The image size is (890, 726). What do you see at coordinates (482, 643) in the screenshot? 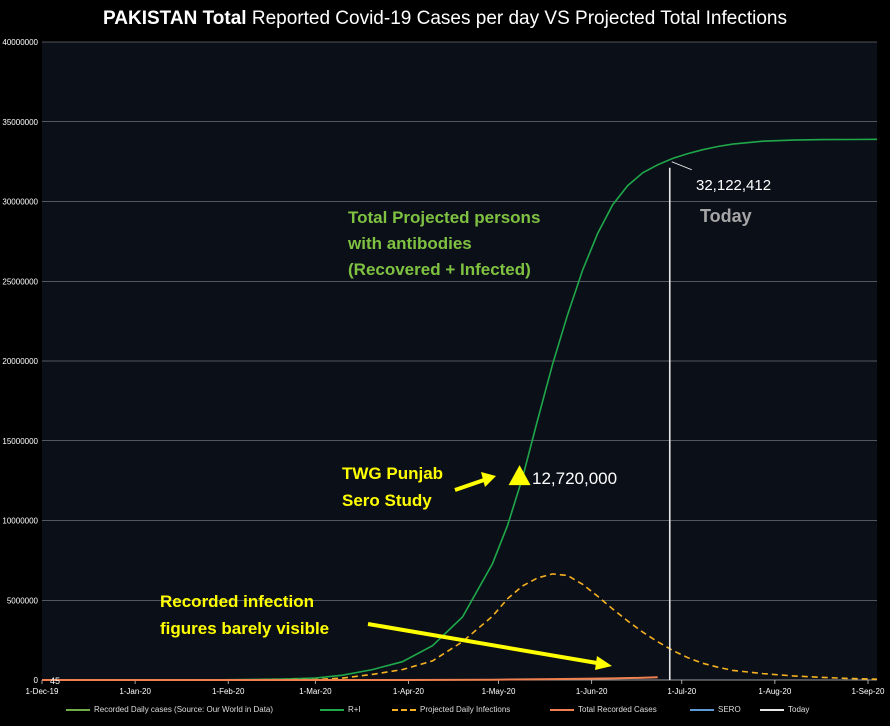
I see `arrow-to-recorded` at bounding box center [482, 643].